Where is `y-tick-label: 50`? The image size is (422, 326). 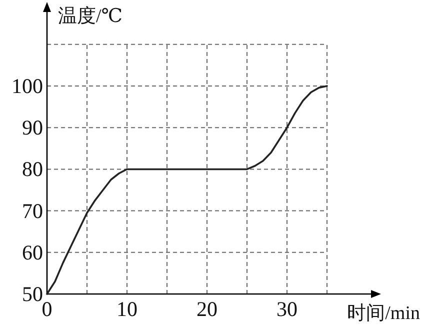 y-tick-label: 50 is located at coordinates (32, 294).